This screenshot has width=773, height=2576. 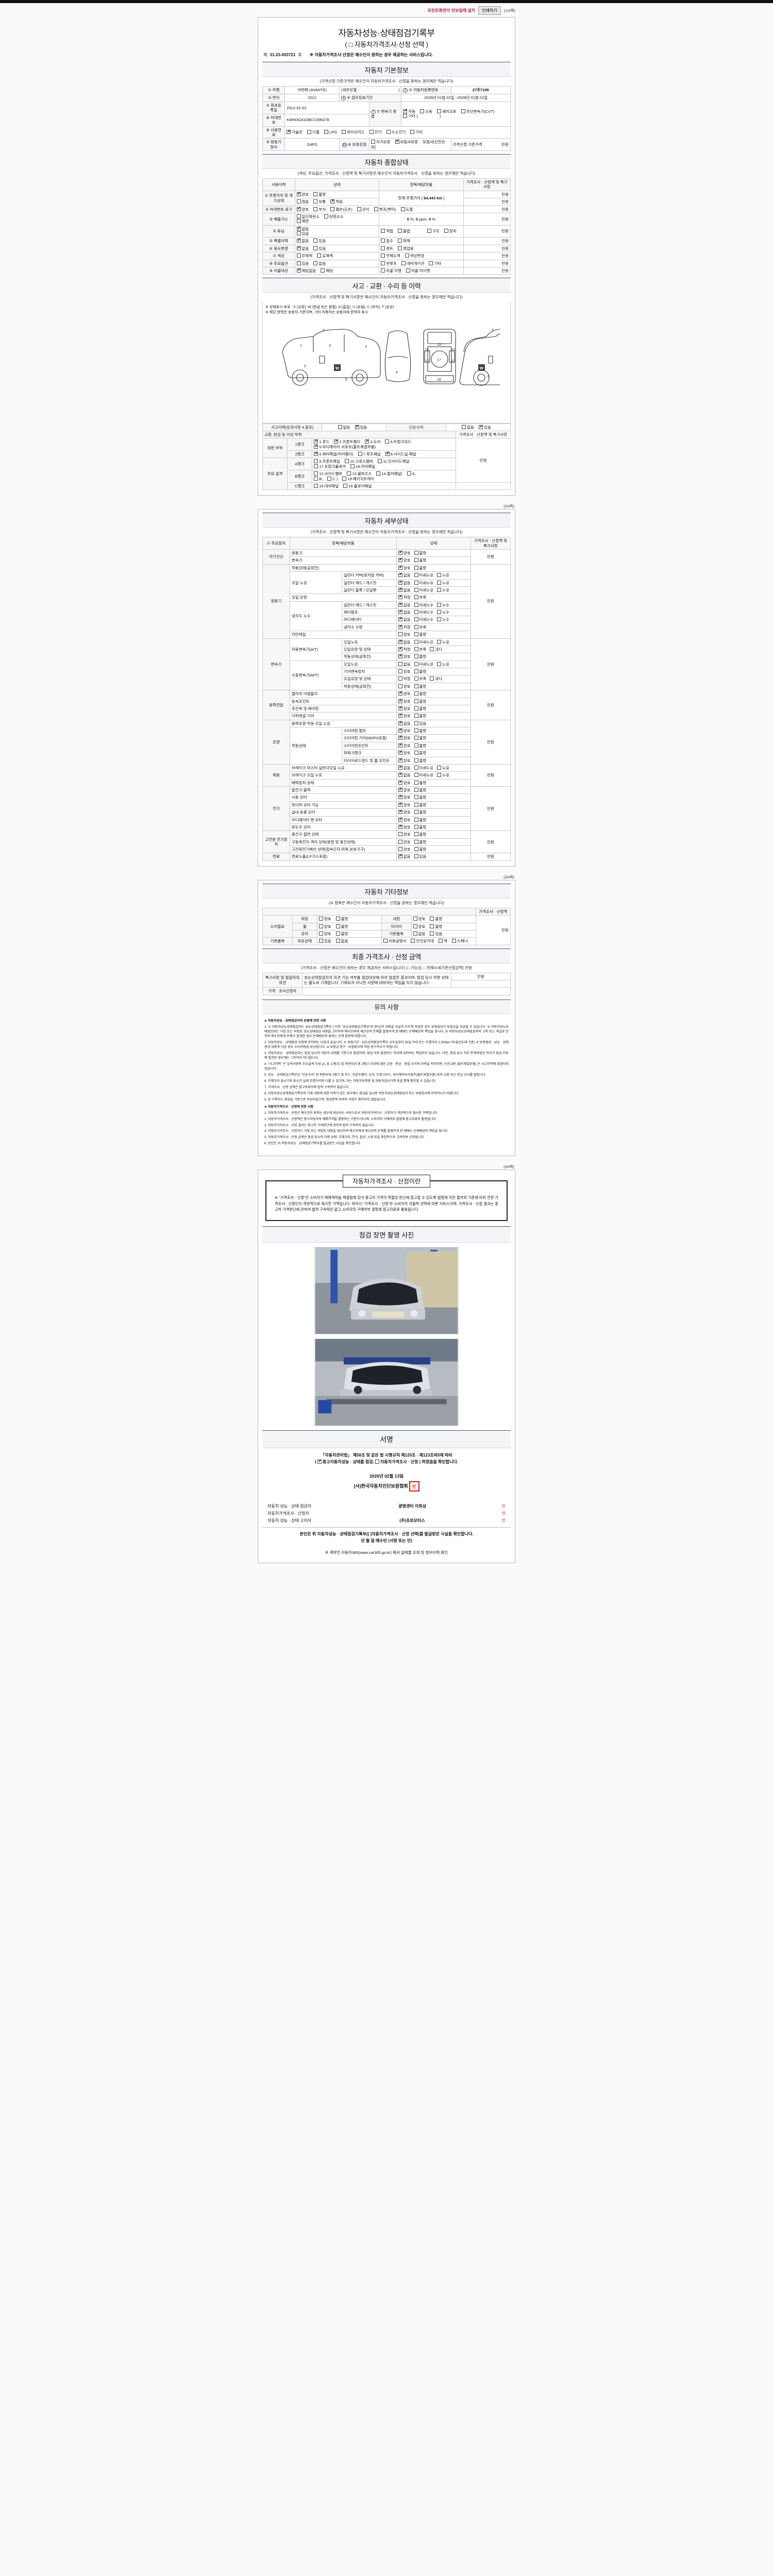 What do you see at coordinates (319, 201) in the screenshot?
I see `opt-gauge-normal: 보통` at bounding box center [319, 201].